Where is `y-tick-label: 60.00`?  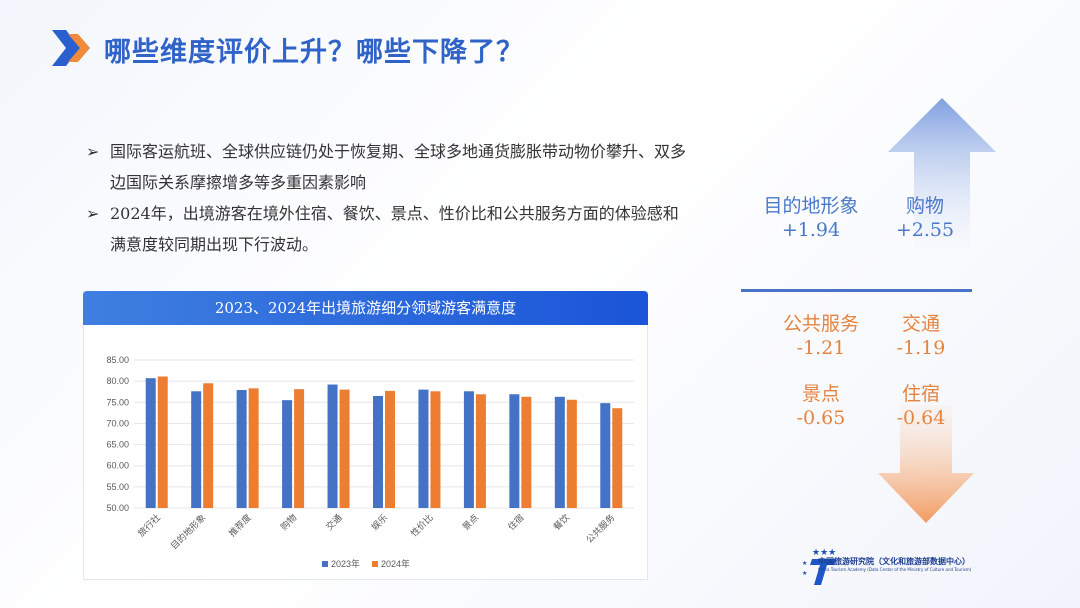 y-tick-label: 60.00 is located at coordinates (117, 466).